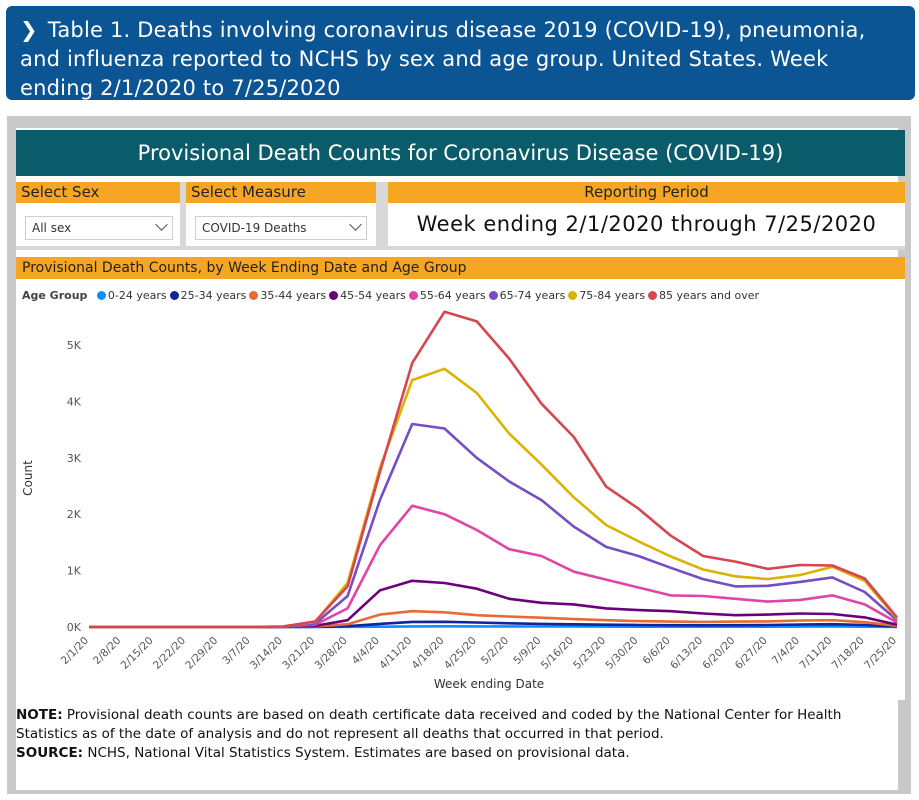  What do you see at coordinates (646, 224) in the screenshot?
I see `reporting-period-value: Week ending 2/1/2020 through 7/25/2020` at bounding box center [646, 224].